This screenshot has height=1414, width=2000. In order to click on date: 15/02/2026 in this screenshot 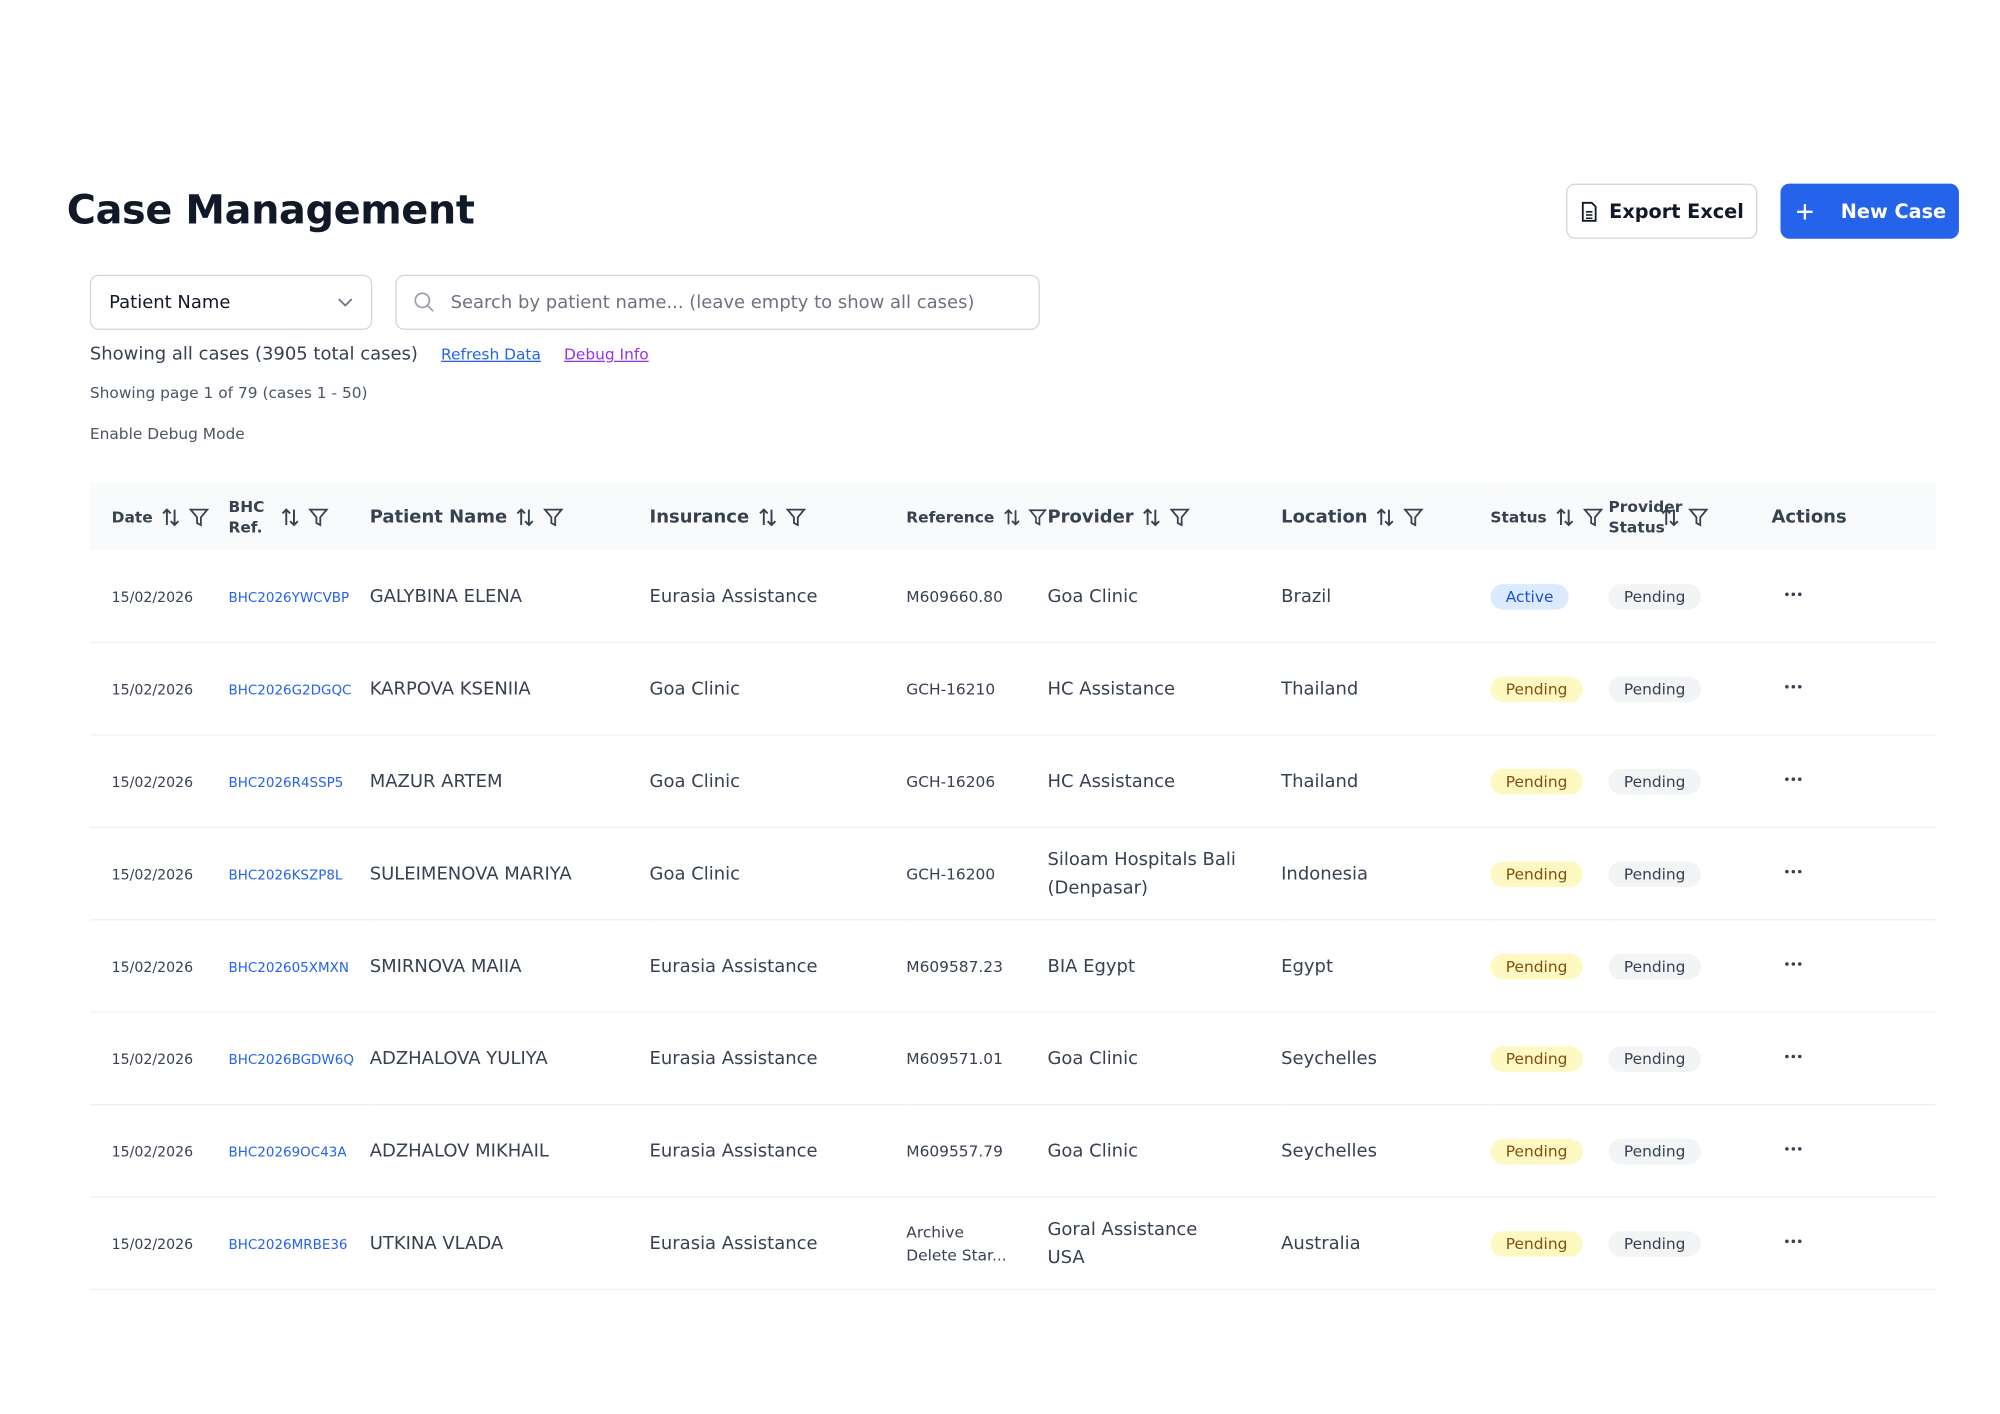, I will do `click(152, 597)`.